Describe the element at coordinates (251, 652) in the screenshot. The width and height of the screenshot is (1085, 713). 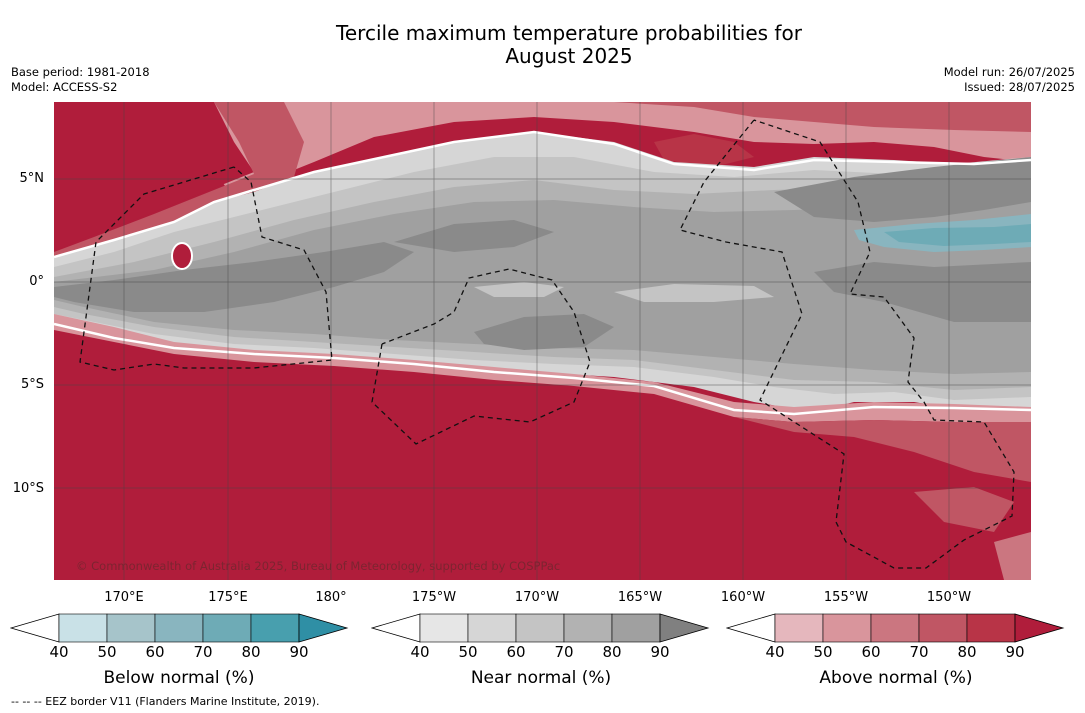
I see `below-tick-80: 80` at that location.